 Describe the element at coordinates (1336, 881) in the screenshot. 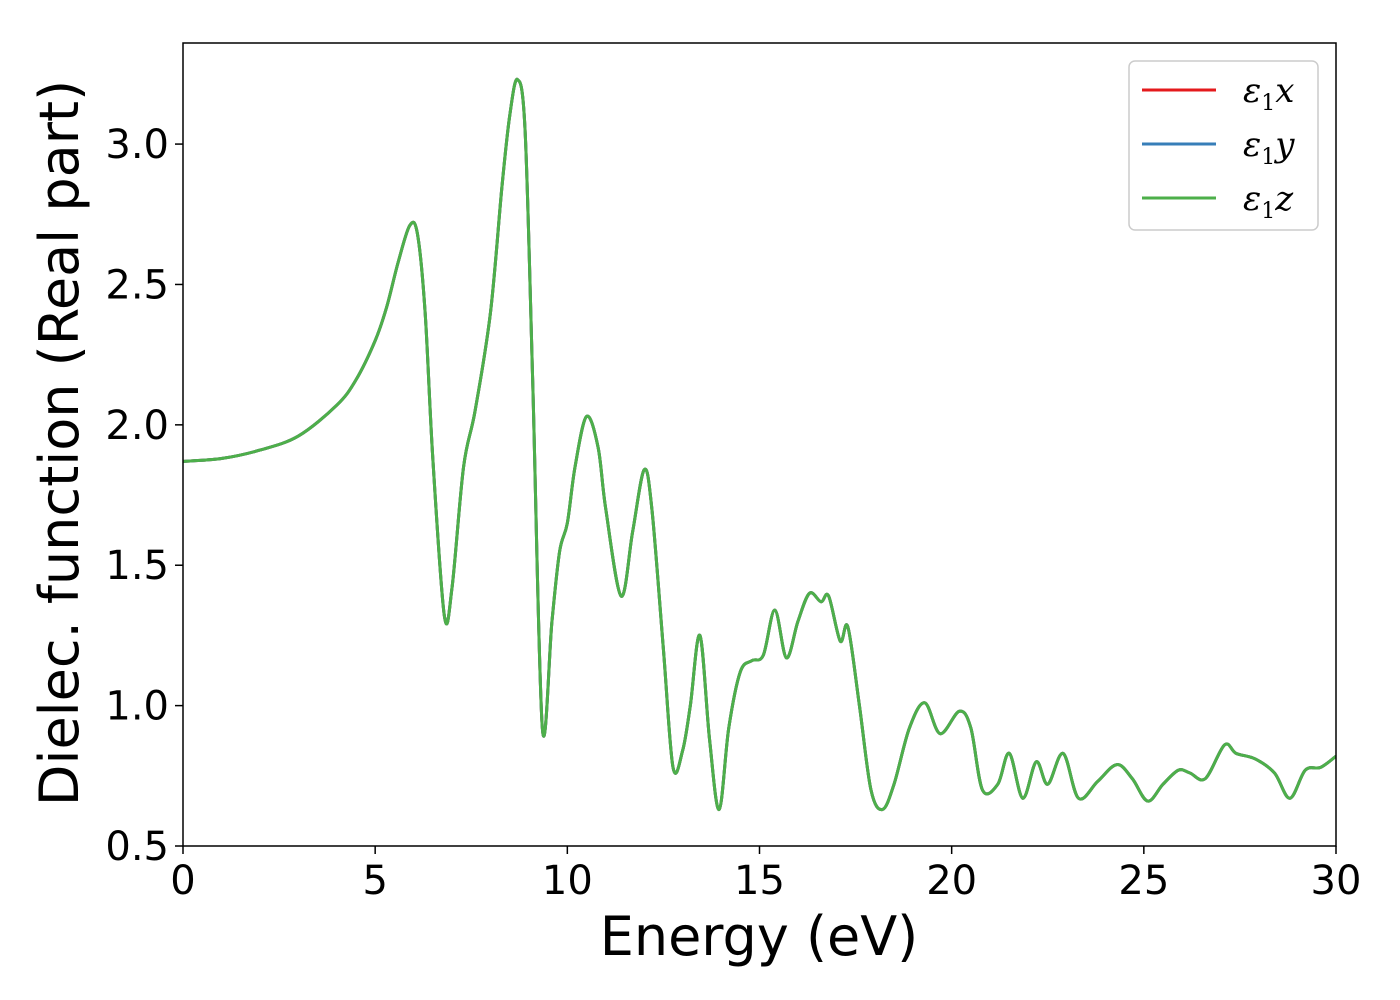

I see `x-tick-label: 30` at that location.